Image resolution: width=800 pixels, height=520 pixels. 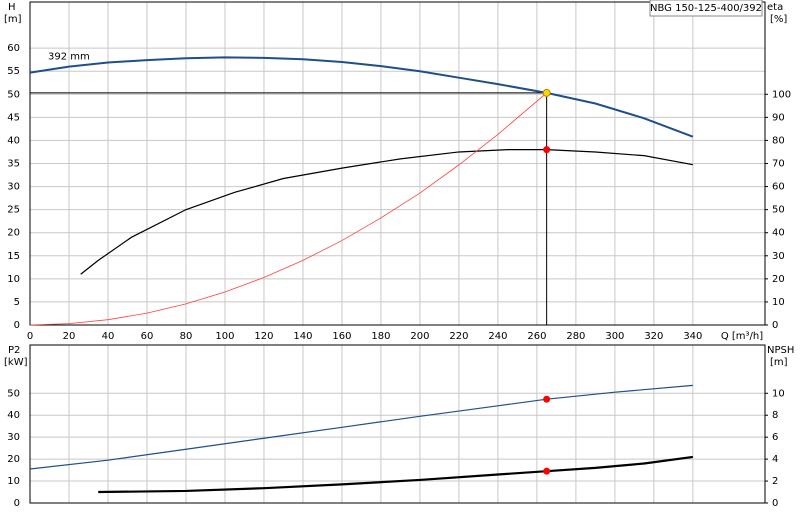 What do you see at coordinates (14, 350) in the screenshot?
I see `y-axis-label: P2` at bounding box center [14, 350].